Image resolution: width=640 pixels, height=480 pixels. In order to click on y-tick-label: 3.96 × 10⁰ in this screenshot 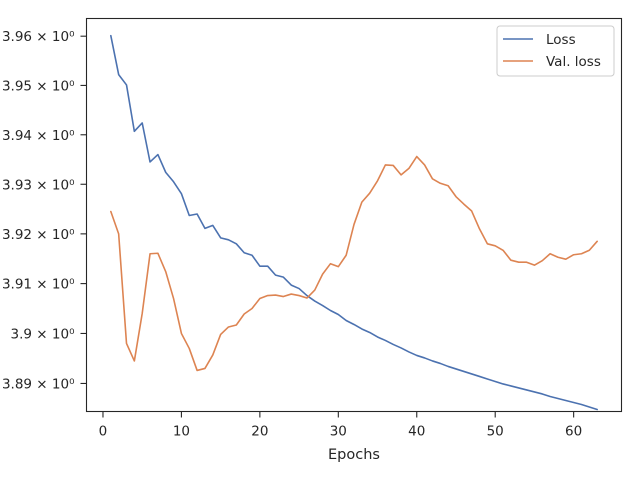, I will do `click(38, 37)`.